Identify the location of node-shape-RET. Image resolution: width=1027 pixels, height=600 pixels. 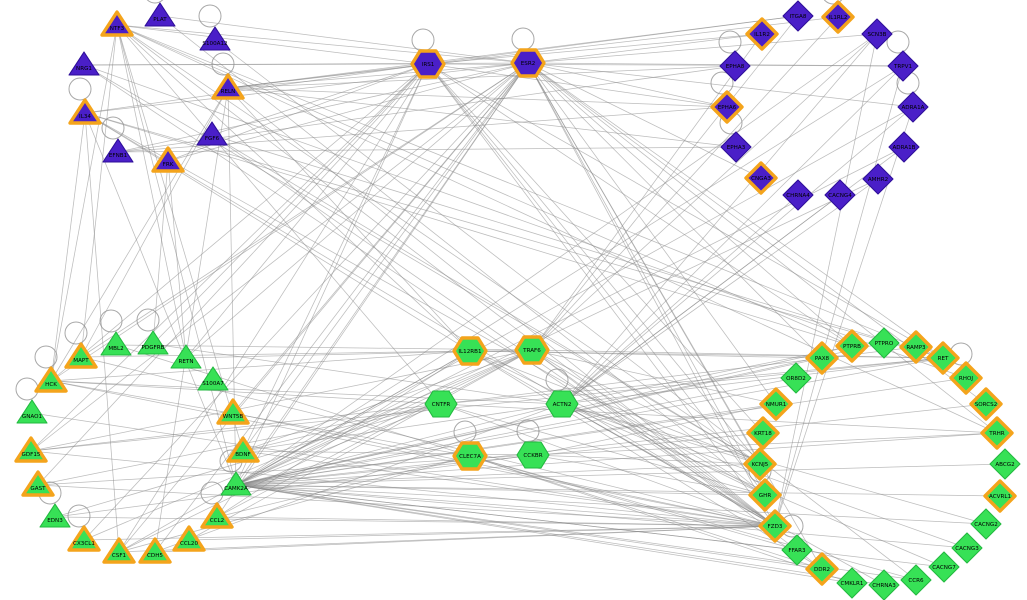
(943, 358).